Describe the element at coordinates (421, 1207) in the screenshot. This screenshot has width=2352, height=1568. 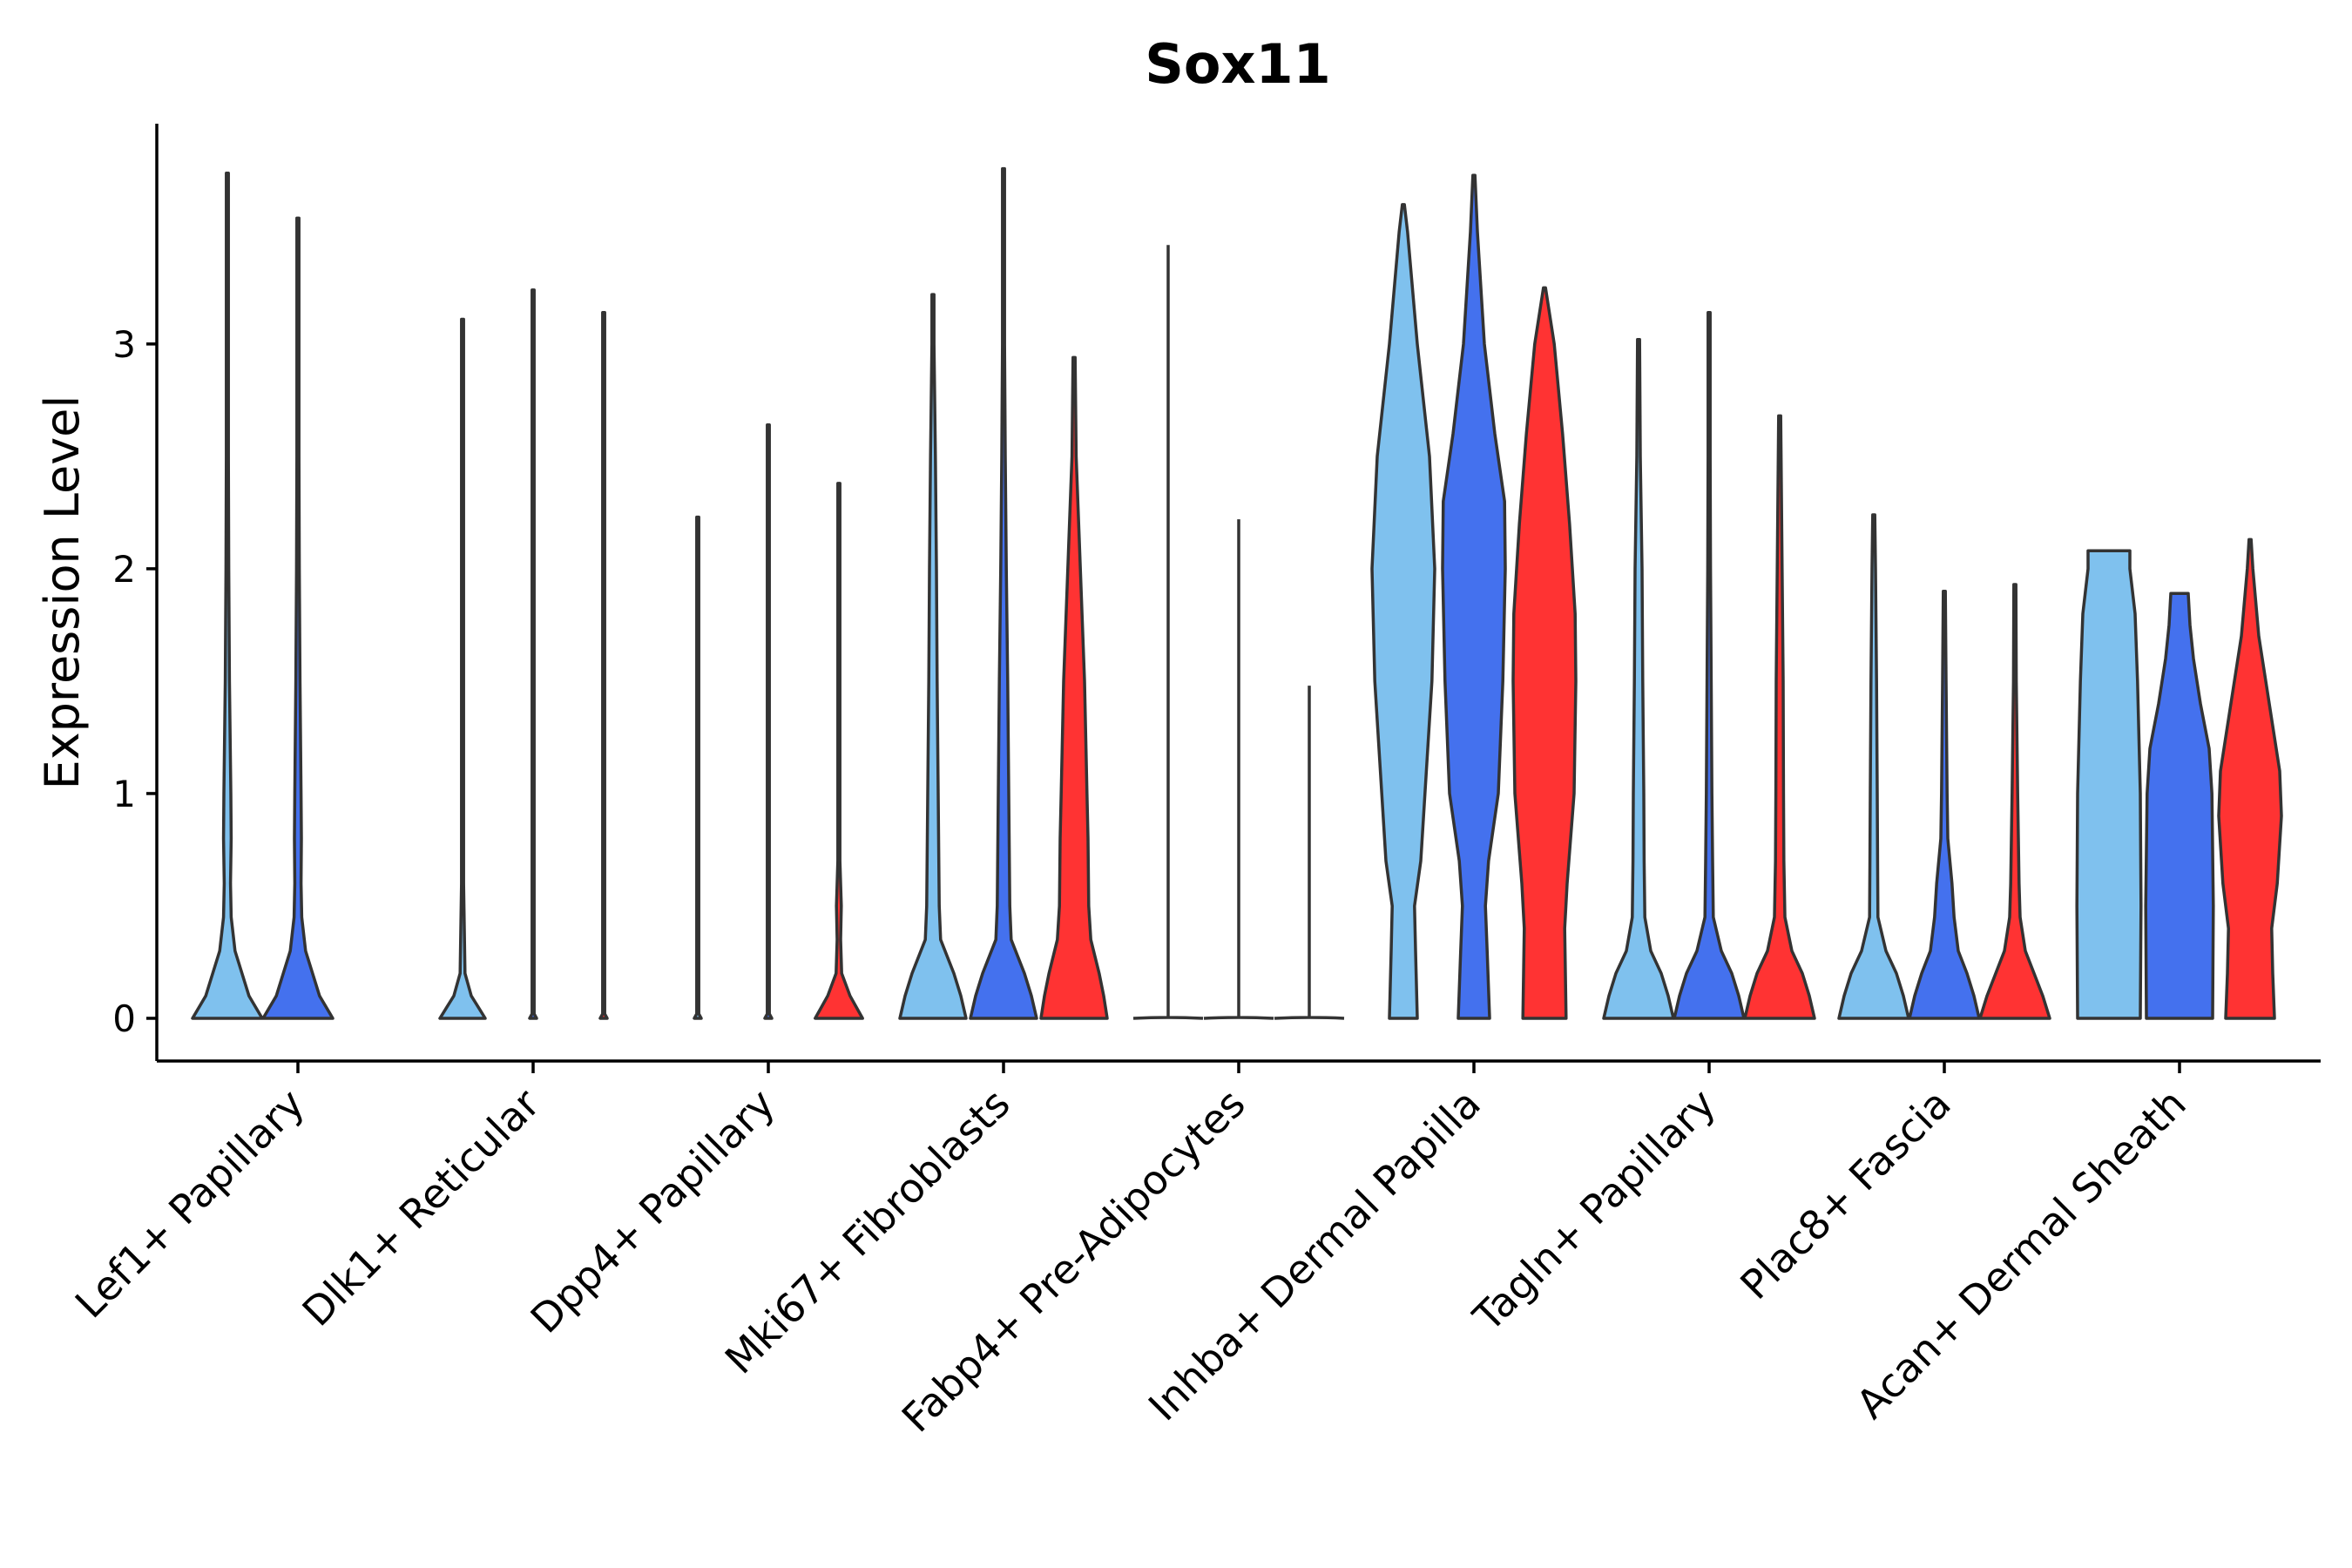
I see `x-tick-label: Dlk1+ Reticular` at that location.